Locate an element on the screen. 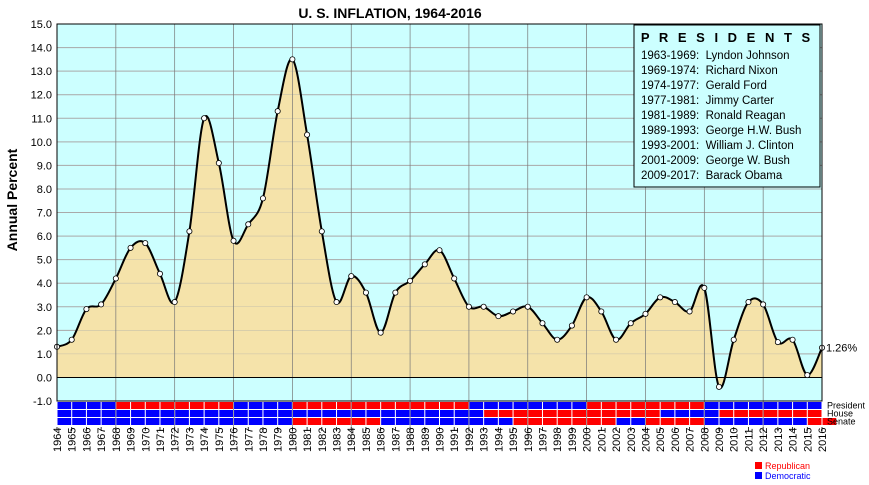 This screenshot has width=869, height=485. data-point-2001 is located at coordinates (601, 311).